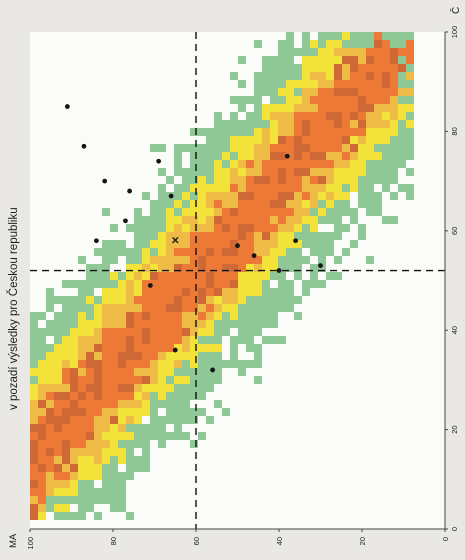 This screenshot has height=560, width=465. I want to click on x-tick-label: 60, so click(196, 541).